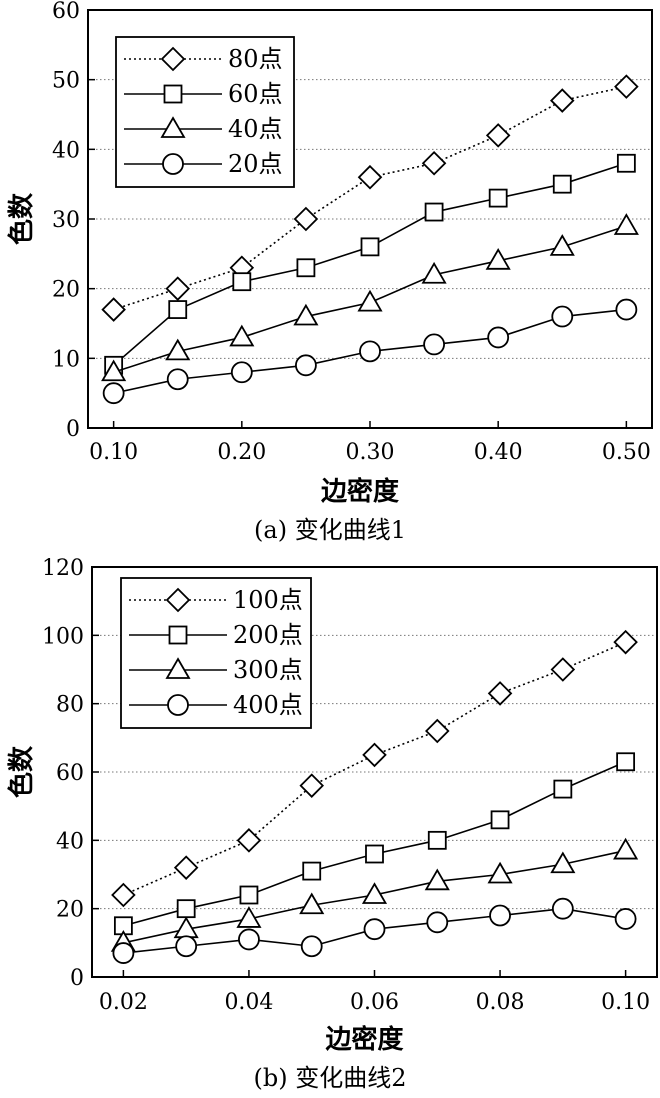 This screenshot has height=1098, width=660. I want to click on legend: 80点 60点 40点 20点, so click(205, 112).